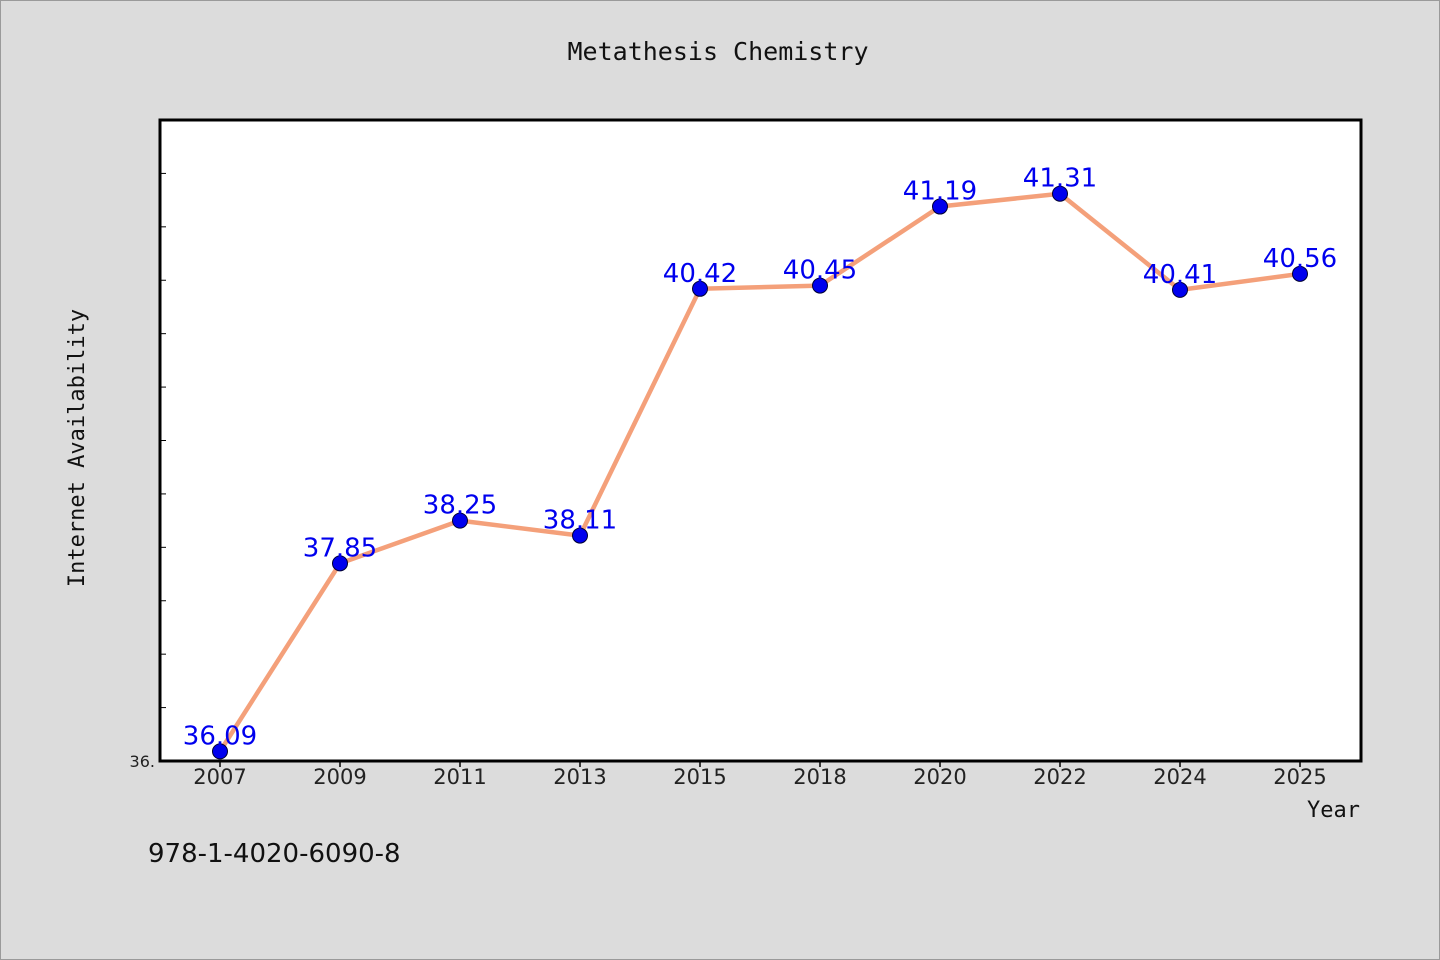  Describe the element at coordinates (219, 777) in the screenshot. I see `x-tick-label: 2007` at that location.